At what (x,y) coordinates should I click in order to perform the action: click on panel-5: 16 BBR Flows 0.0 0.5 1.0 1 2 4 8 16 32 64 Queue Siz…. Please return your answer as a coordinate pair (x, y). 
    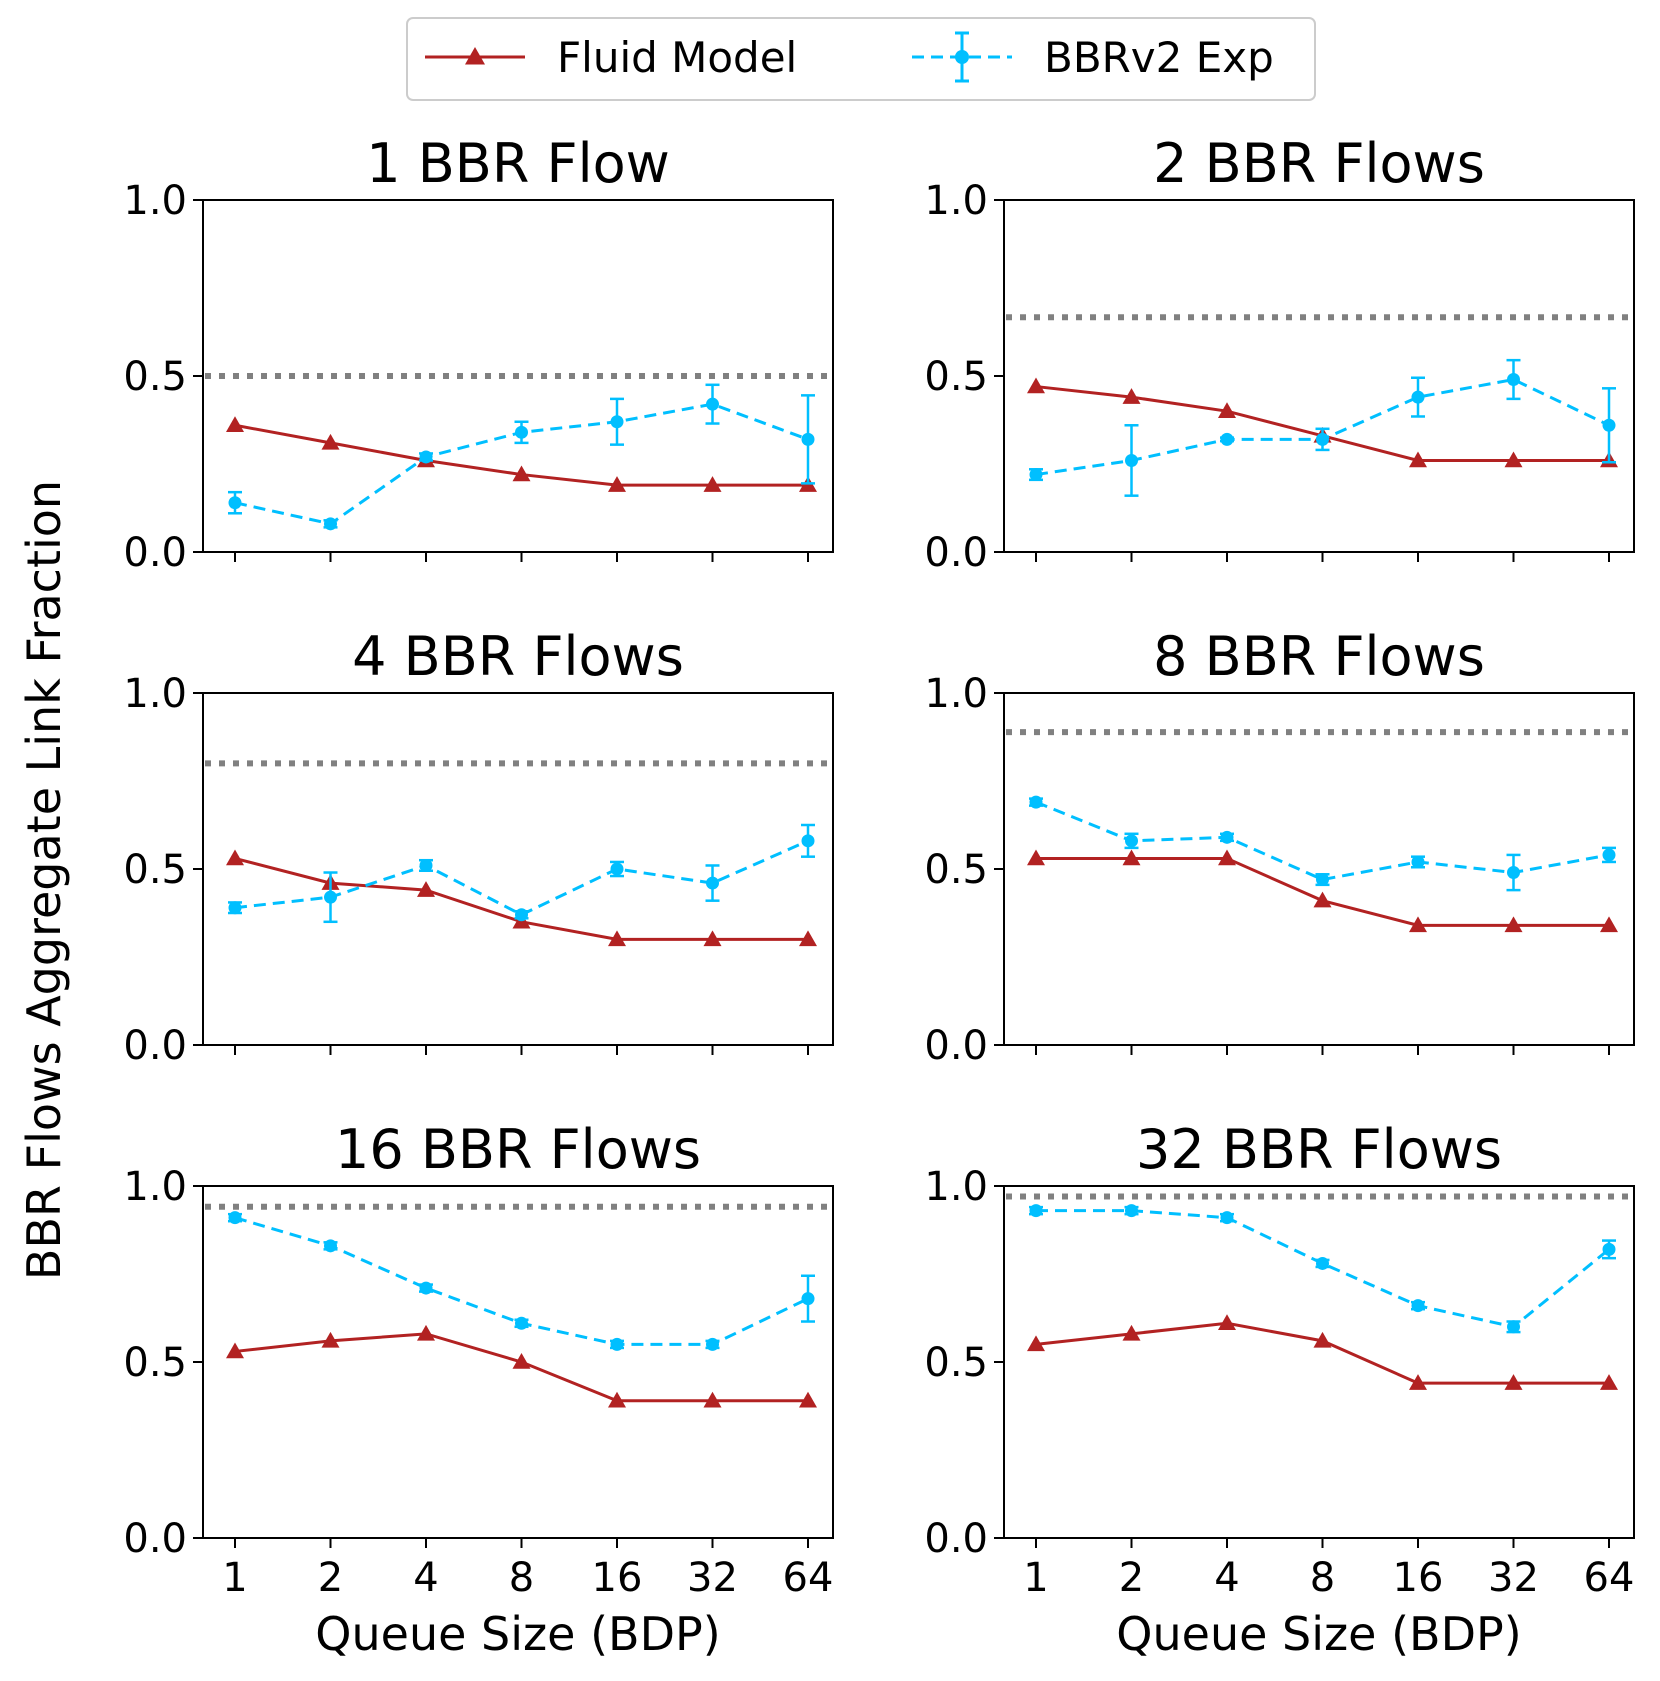
    Looking at the image, I should click on (478, 1389).